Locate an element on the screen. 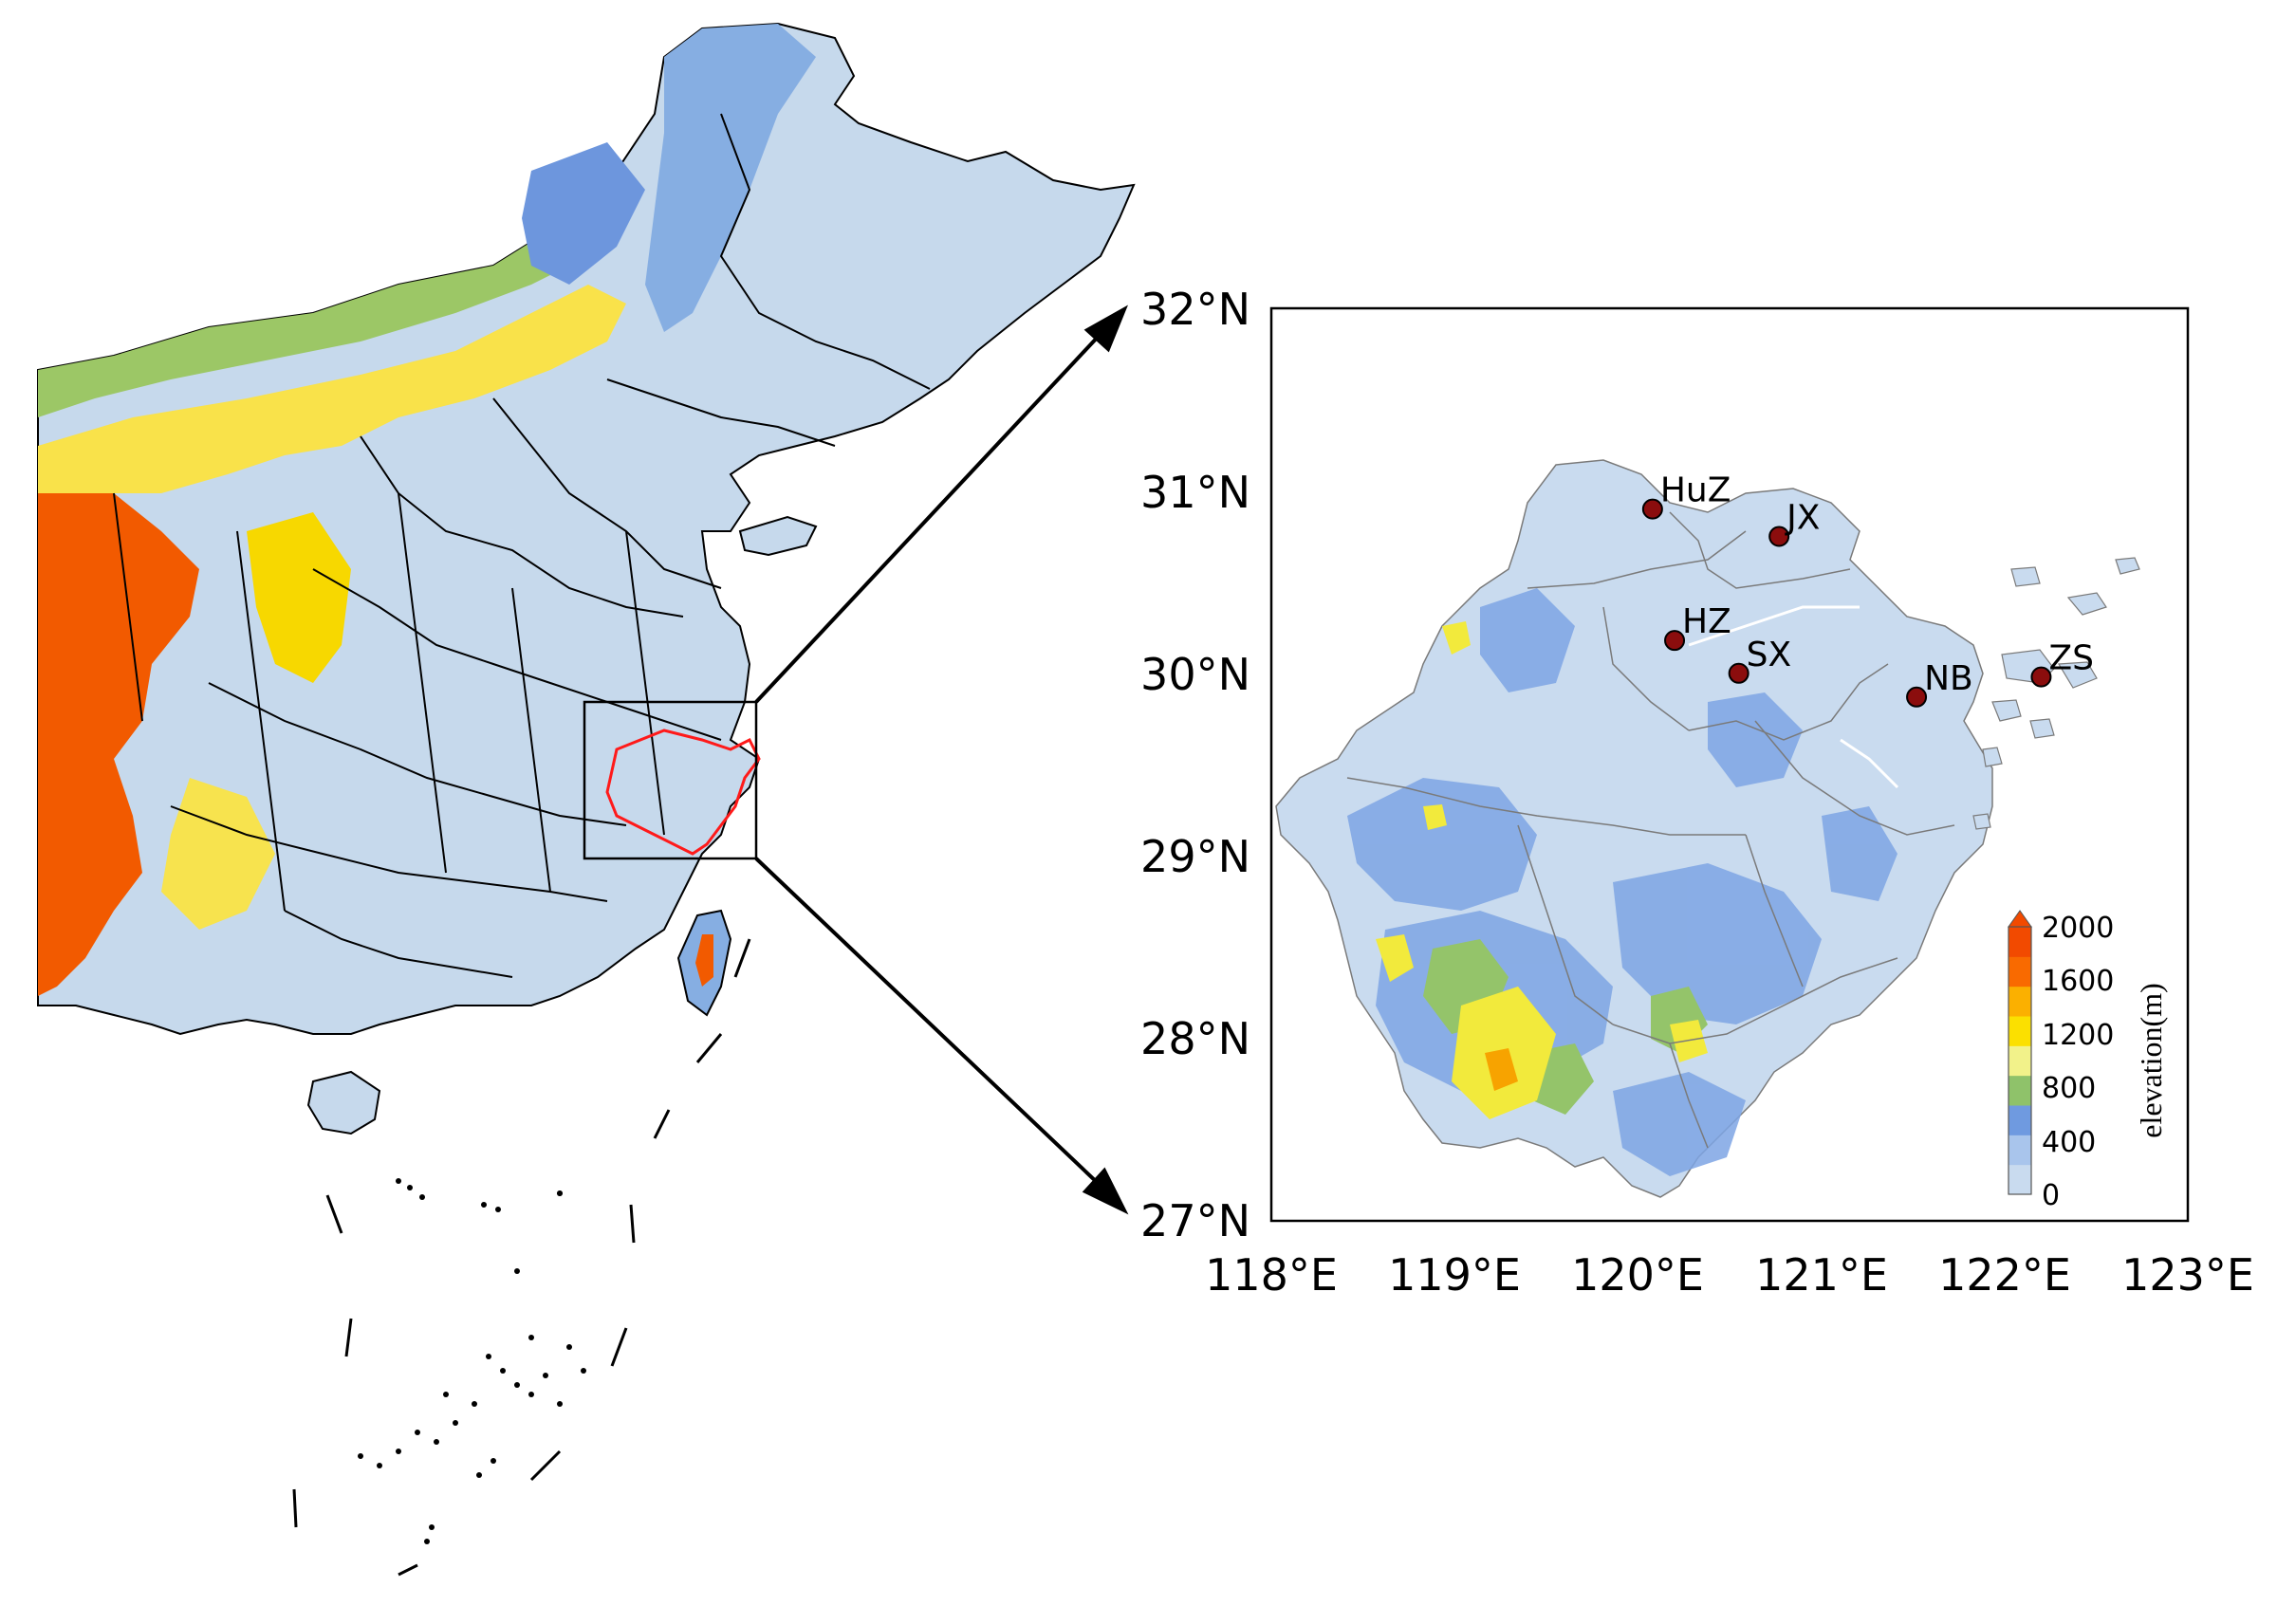 Image resolution: width=2277 pixels, height=1624 pixels. overview-inset-box is located at coordinates (670, 780).